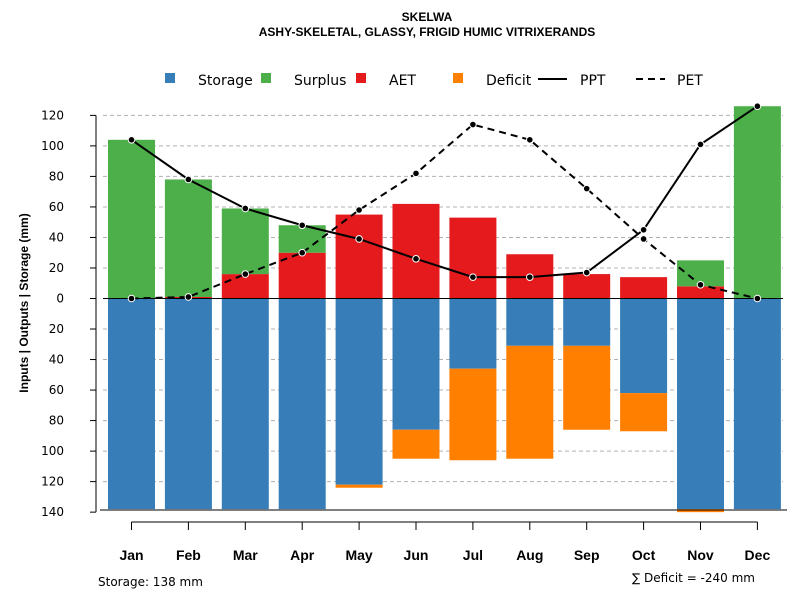 This screenshot has height=600, width=800. Describe the element at coordinates (473, 124) in the screenshot. I see `pet-point-jul` at that location.